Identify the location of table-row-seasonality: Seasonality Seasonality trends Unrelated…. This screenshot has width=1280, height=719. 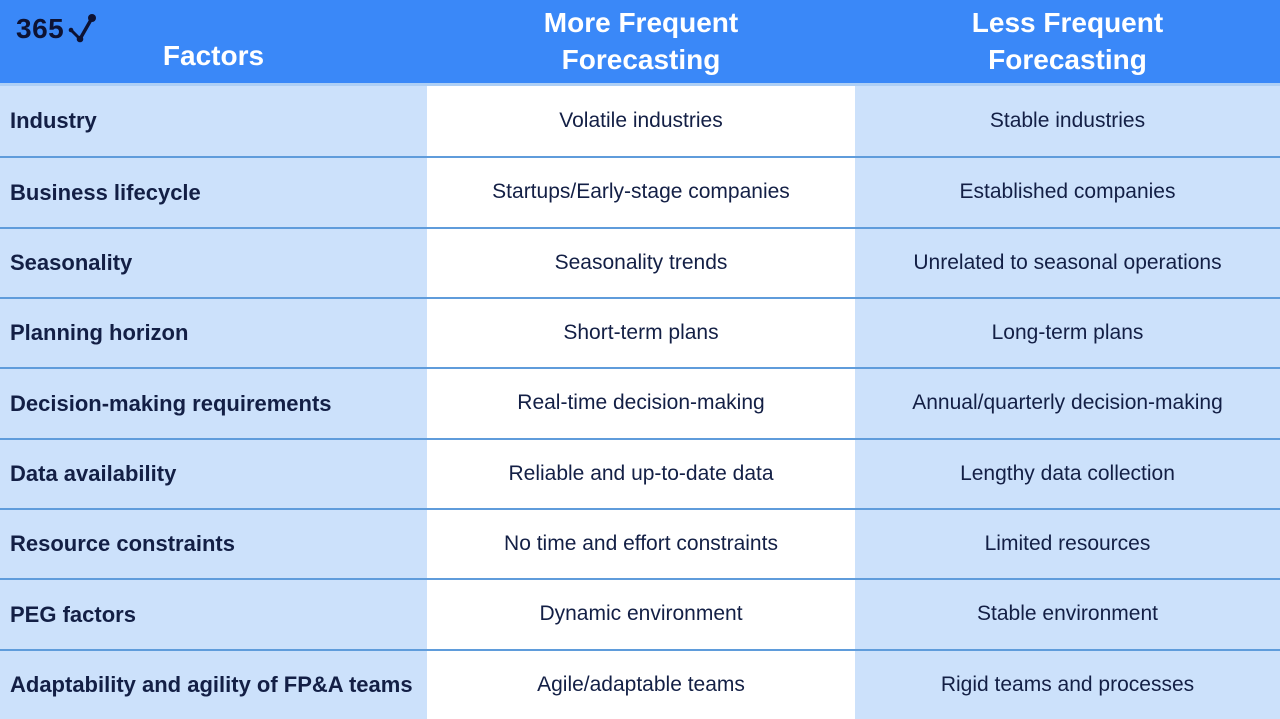
(640, 261).